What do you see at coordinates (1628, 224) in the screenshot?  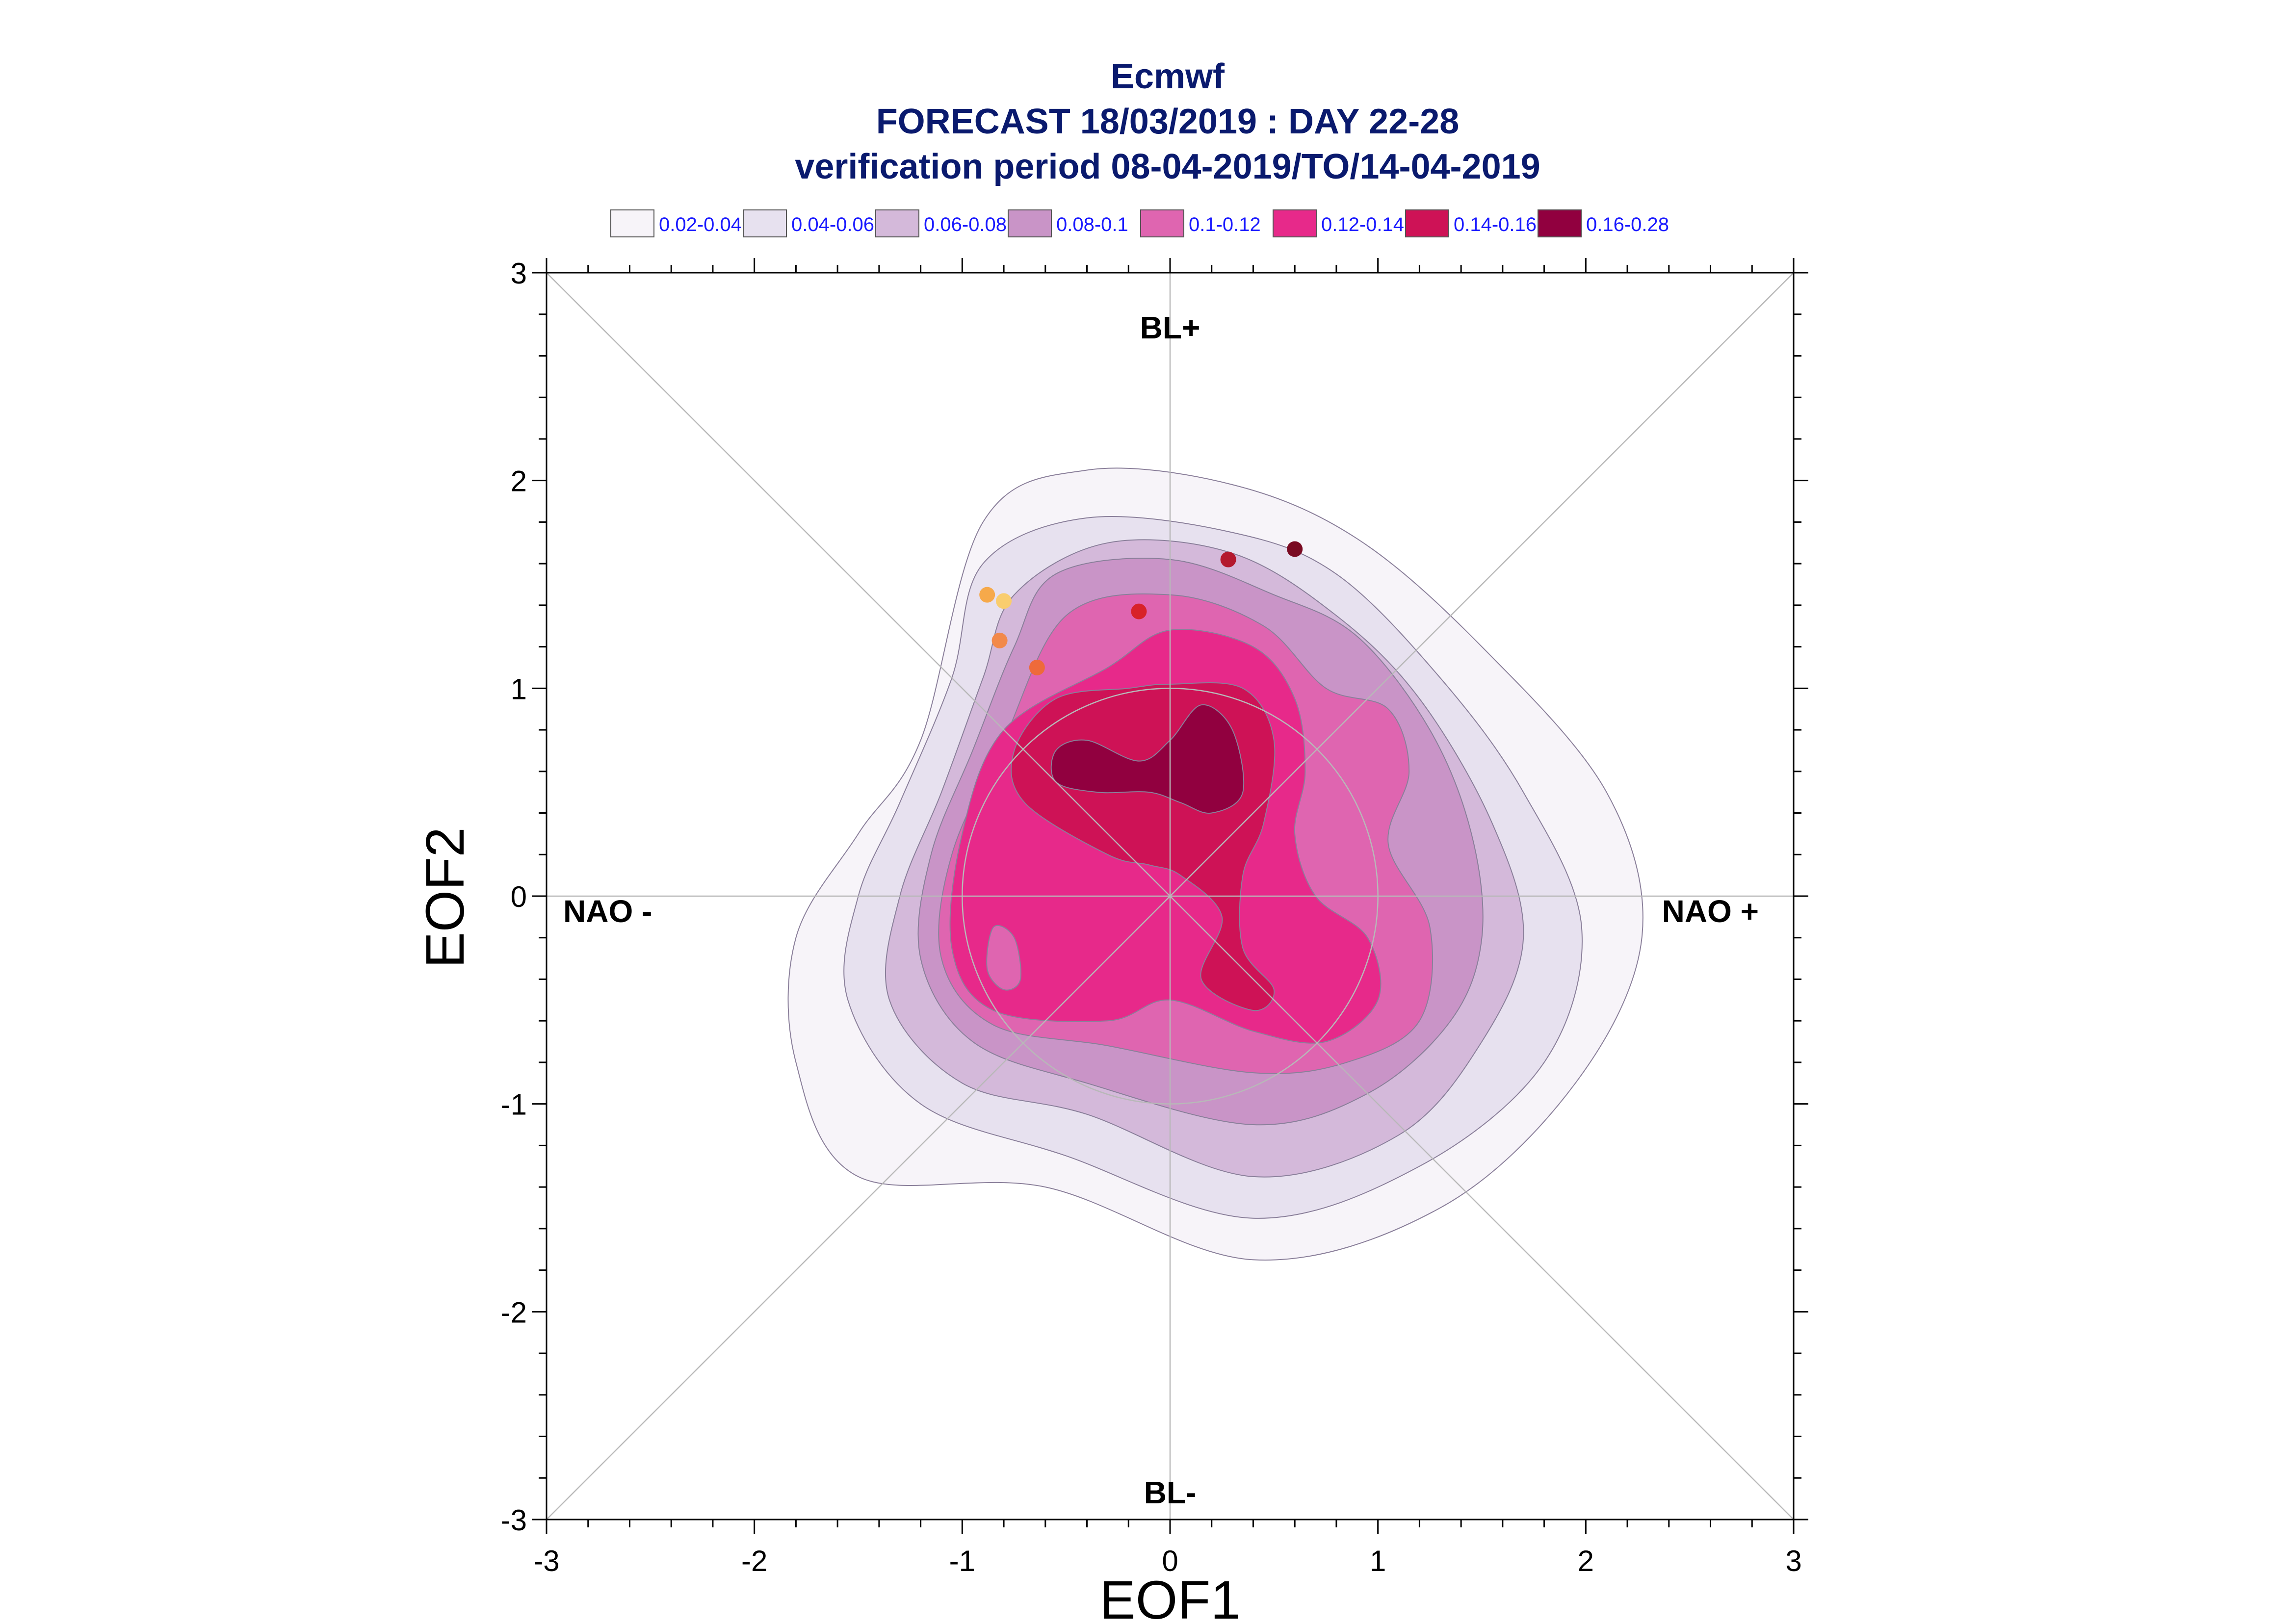 I see `legend-label: 0.16-0.28` at bounding box center [1628, 224].